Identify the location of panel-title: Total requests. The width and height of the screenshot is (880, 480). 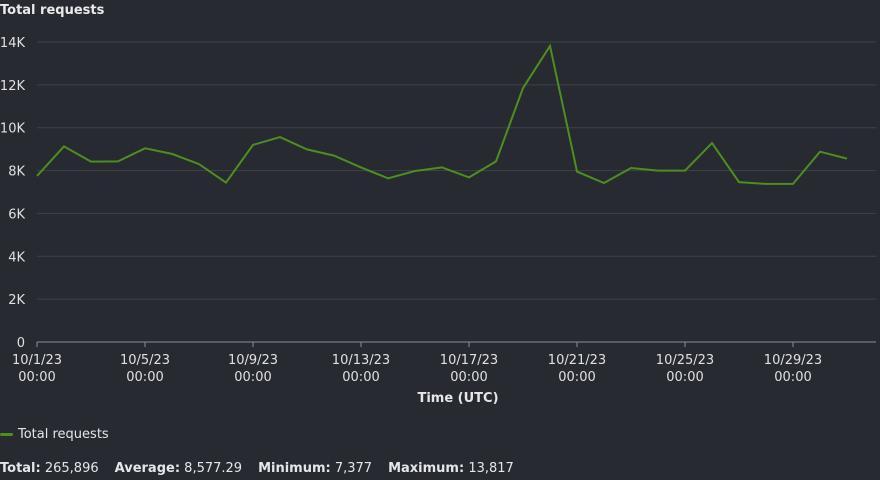
(52, 10).